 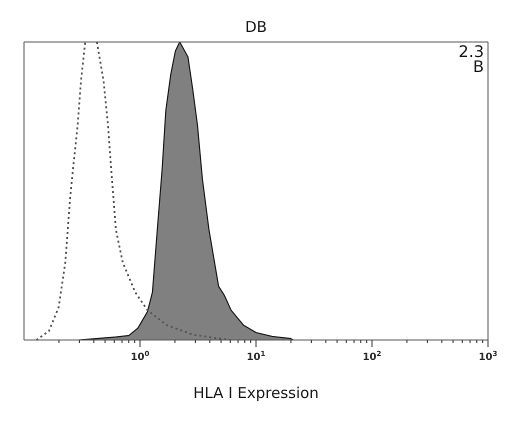 I want to click on x-tick-label: 10$^{3}$, so click(x=488, y=356).